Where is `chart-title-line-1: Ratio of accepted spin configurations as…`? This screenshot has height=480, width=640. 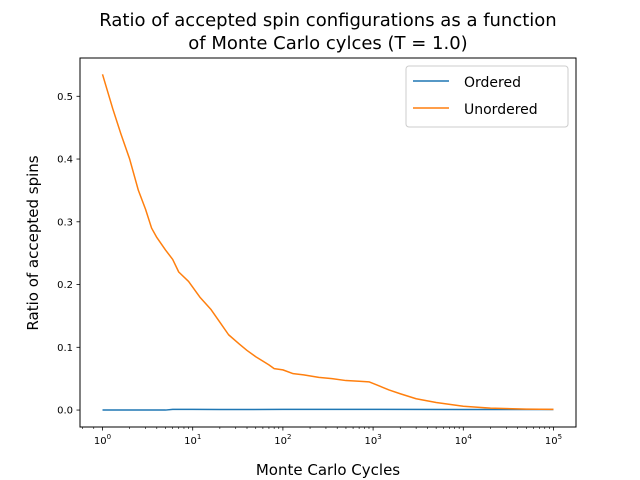 chart-title-line-1: Ratio of accepted spin configurations as… is located at coordinates (327, 20).